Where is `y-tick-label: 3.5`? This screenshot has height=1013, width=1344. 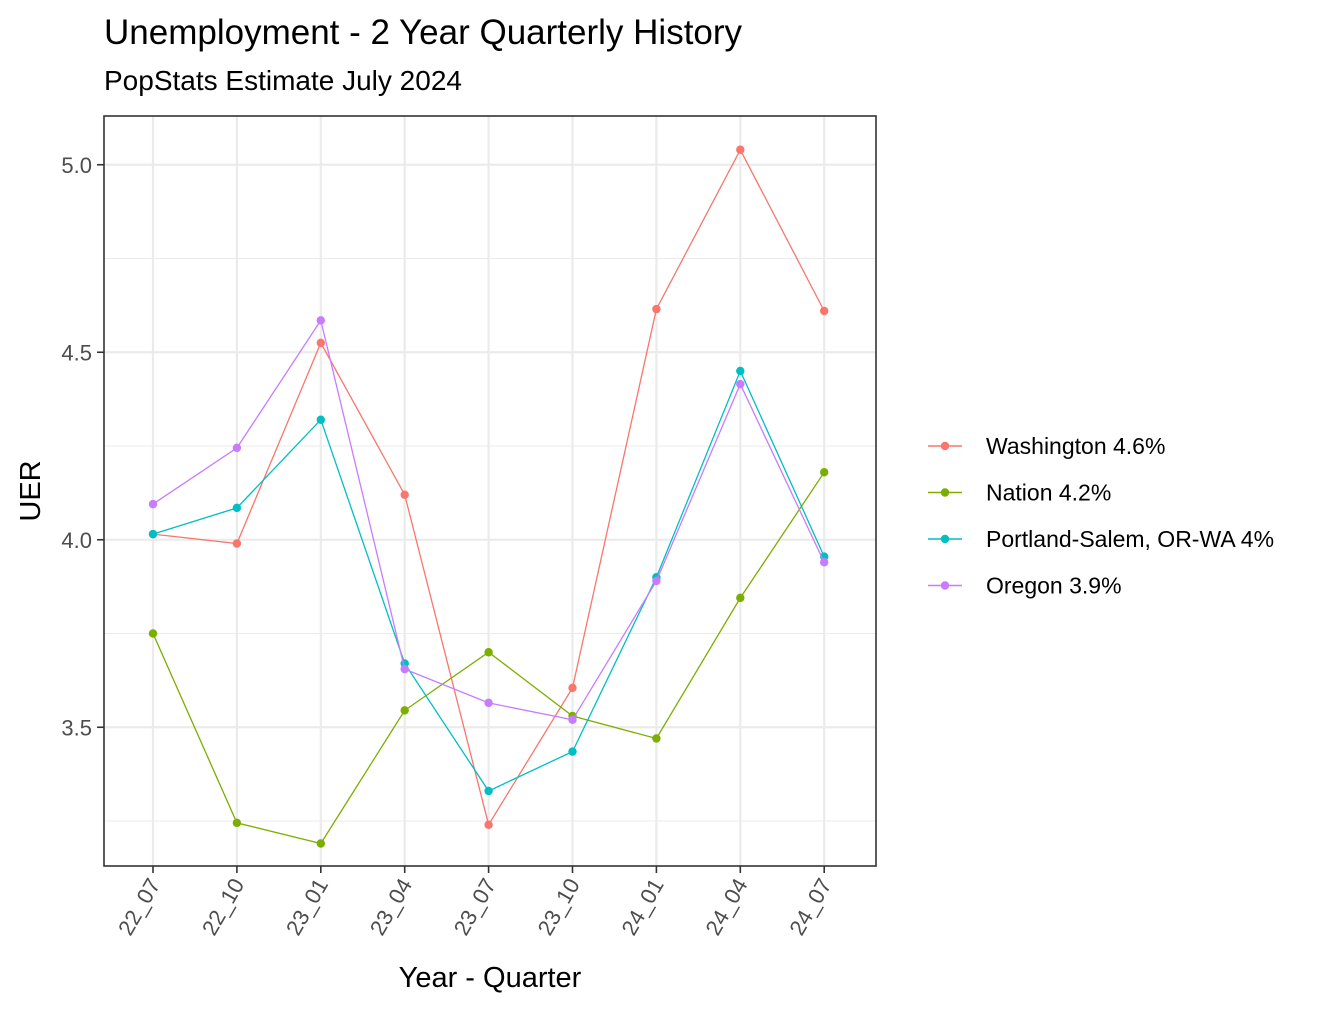
y-tick-label: 3.5 is located at coordinates (76, 727).